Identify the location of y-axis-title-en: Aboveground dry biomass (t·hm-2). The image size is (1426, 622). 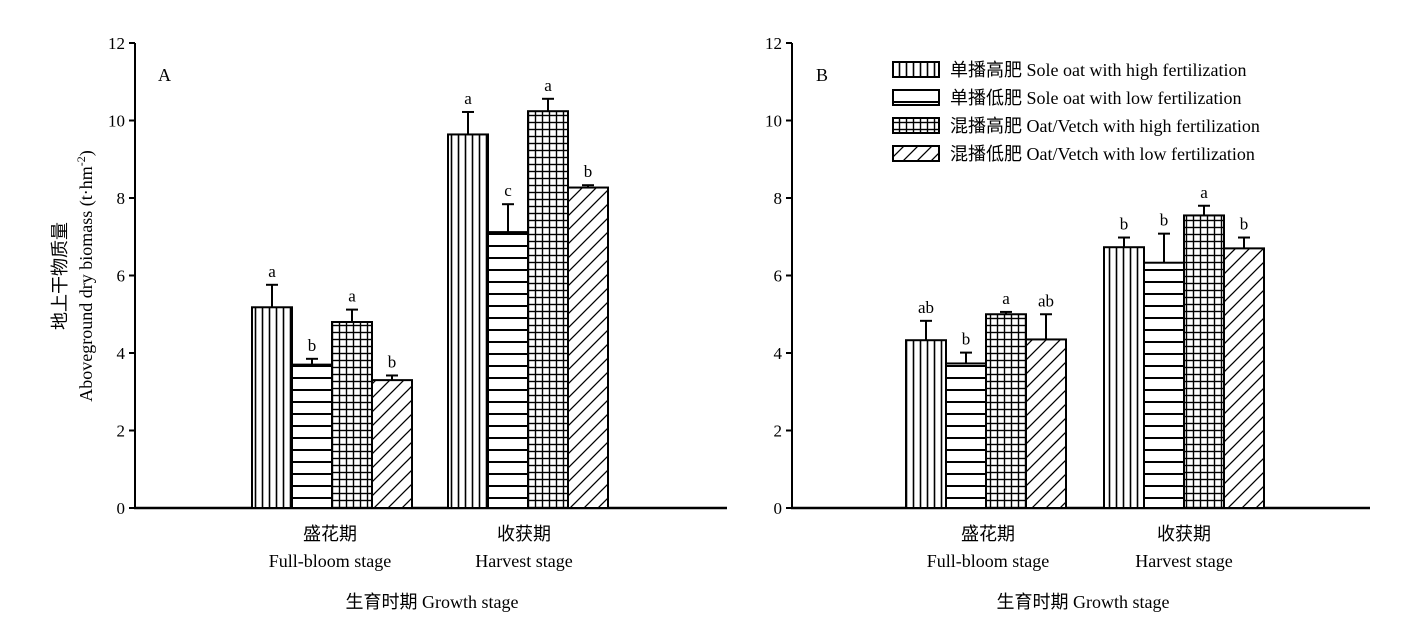
(85, 275).